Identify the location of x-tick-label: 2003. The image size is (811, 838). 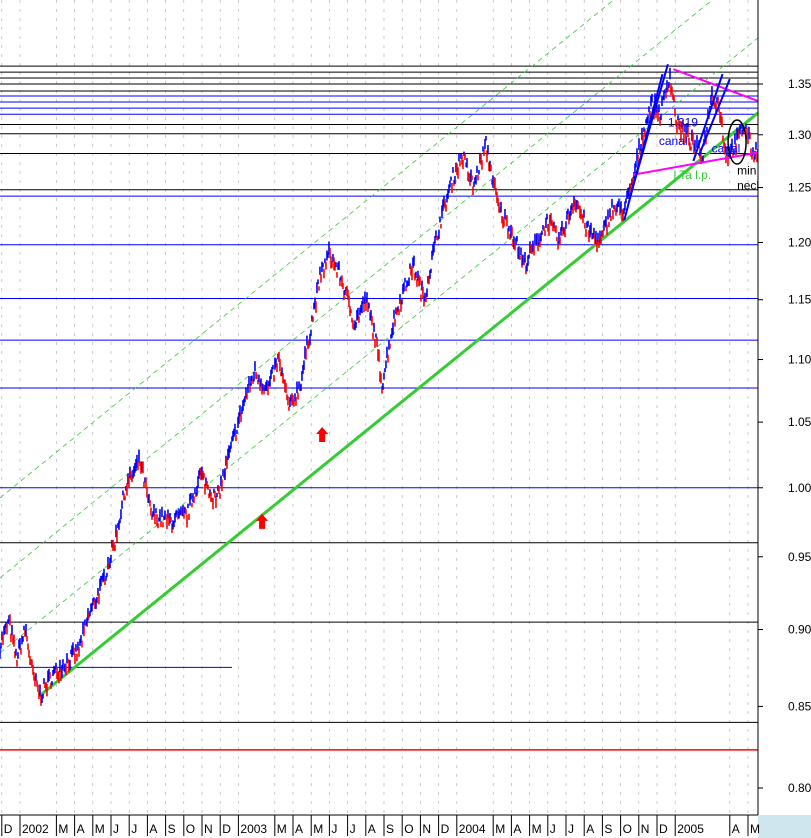
(253, 829).